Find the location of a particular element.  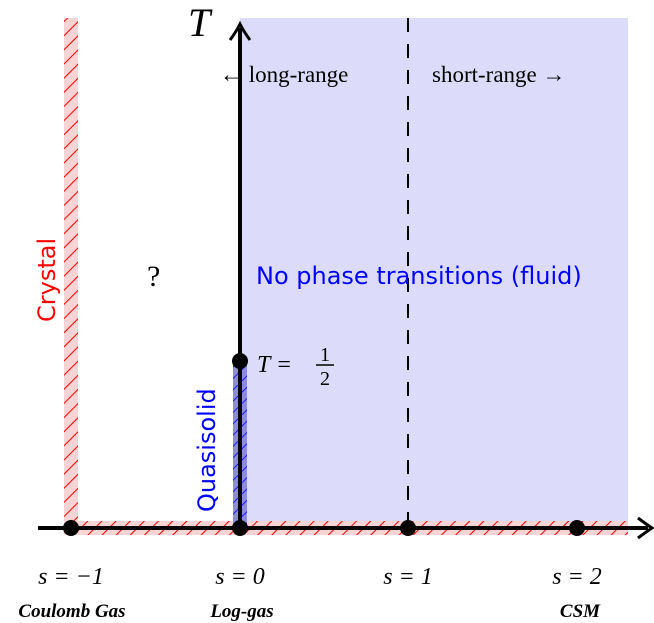

t-half-denominator: 2 is located at coordinates (325, 379).